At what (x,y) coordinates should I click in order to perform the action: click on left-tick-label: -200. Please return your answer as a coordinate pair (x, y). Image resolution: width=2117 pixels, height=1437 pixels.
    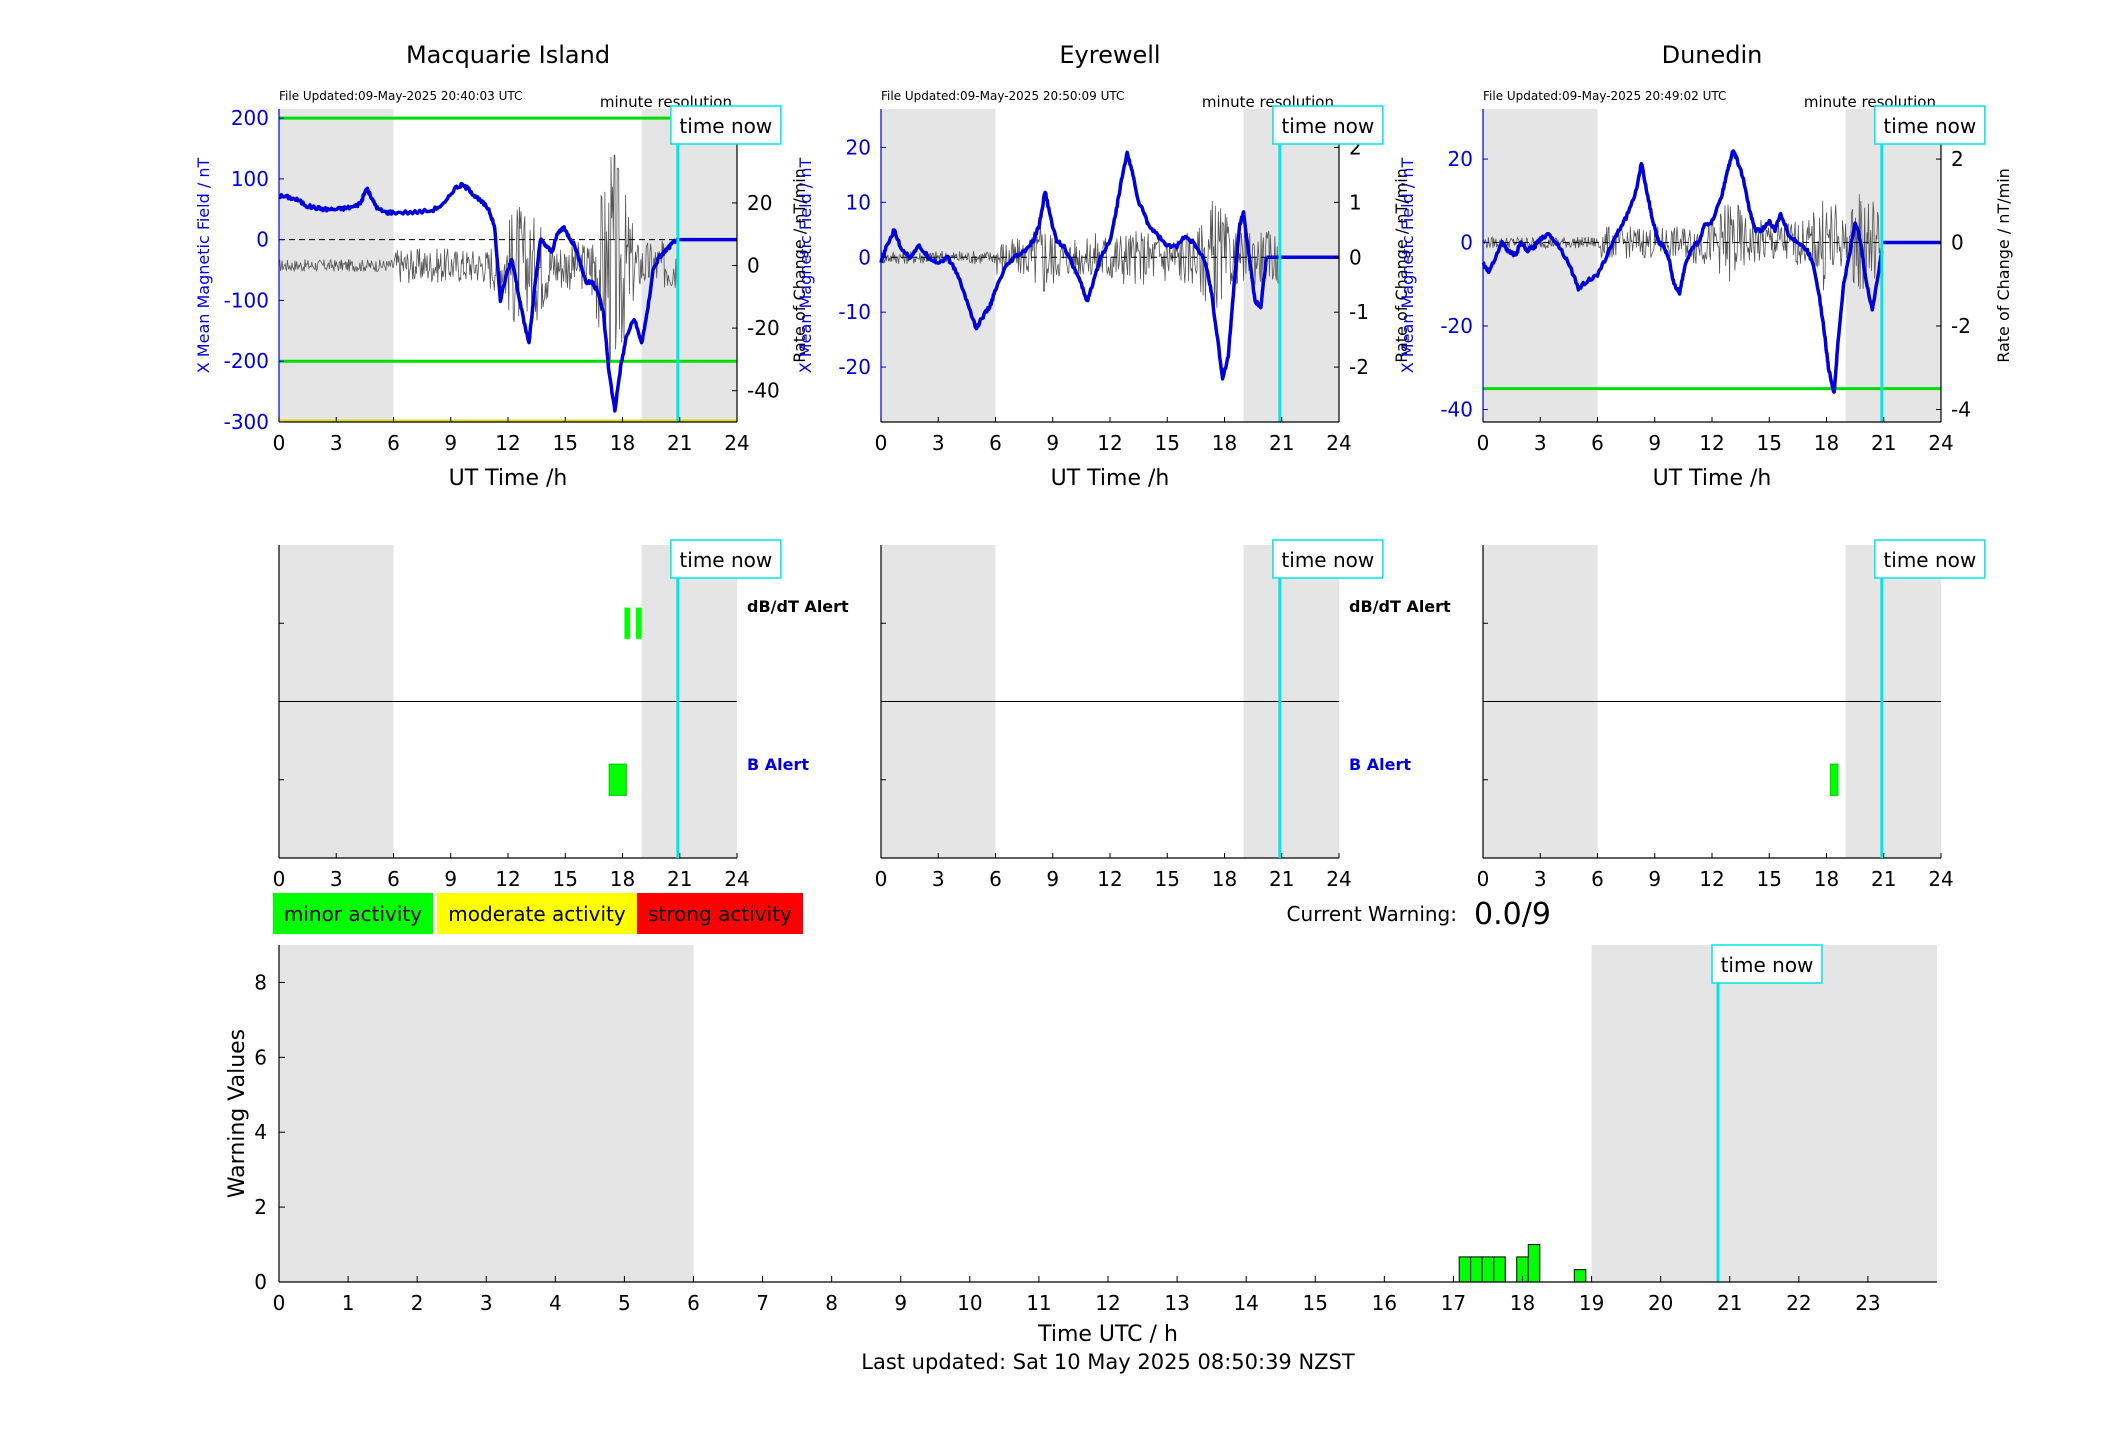
    Looking at the image, I should click on (246, 361).